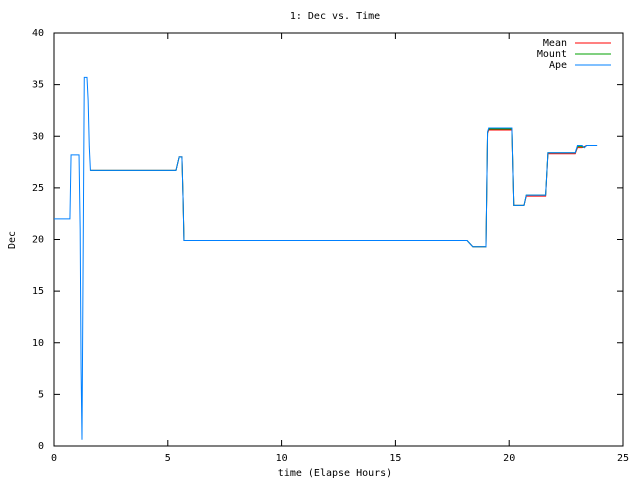  What do you see at coordinates (509, 458) in the screenshot?
I see `x-tick-label: 20` at bounding box center [509, 458].